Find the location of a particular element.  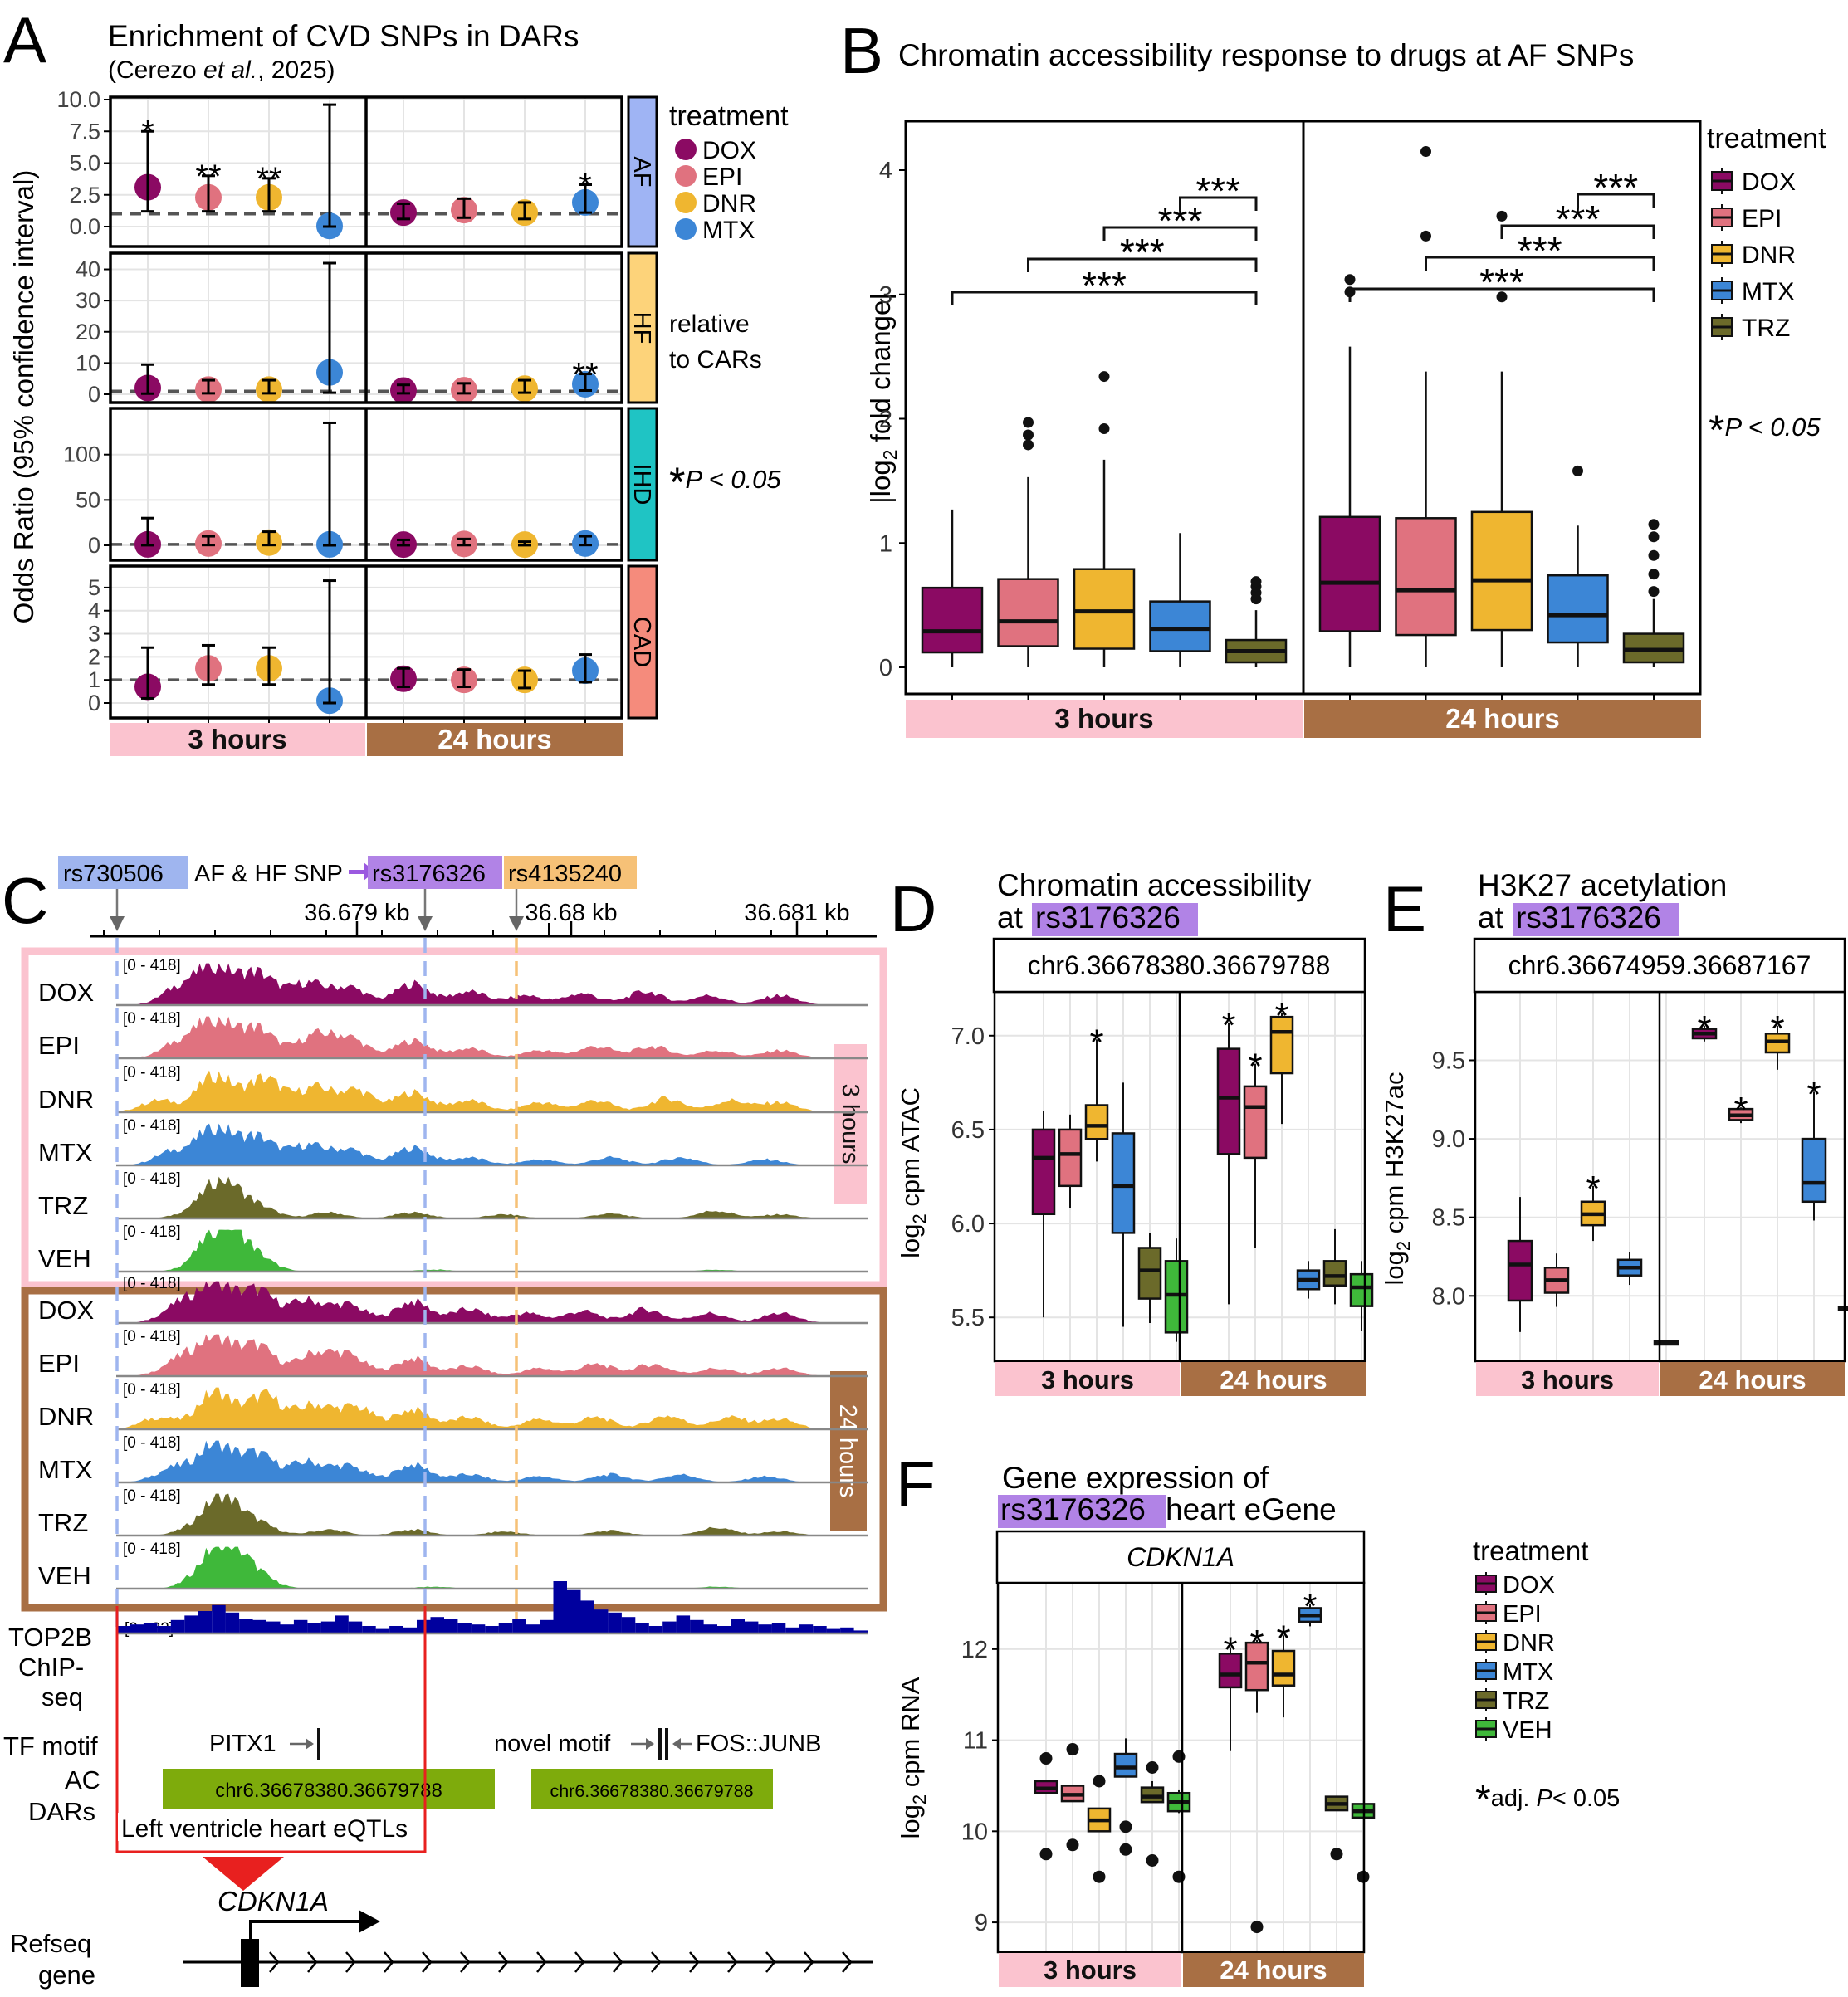

panel-e-y-tick-label: 9.5 is located at coordinates (1449, 1060).